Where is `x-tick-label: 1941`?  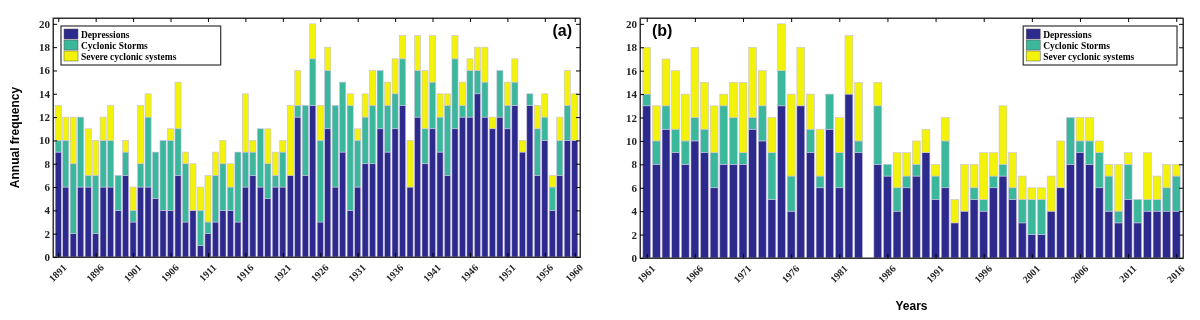
x-tick-label: 1941 is located at coordinates (432, 272).